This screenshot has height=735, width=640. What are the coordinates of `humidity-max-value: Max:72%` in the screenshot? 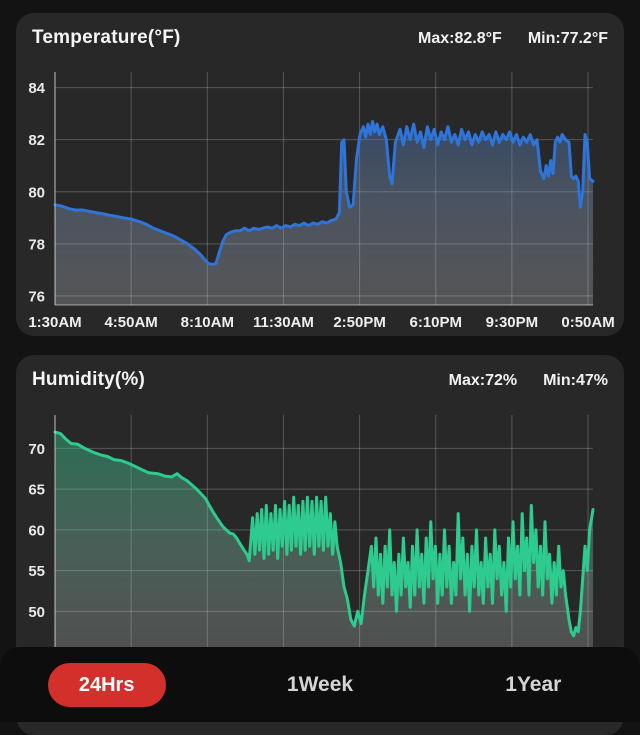 It's located at (483, 380).